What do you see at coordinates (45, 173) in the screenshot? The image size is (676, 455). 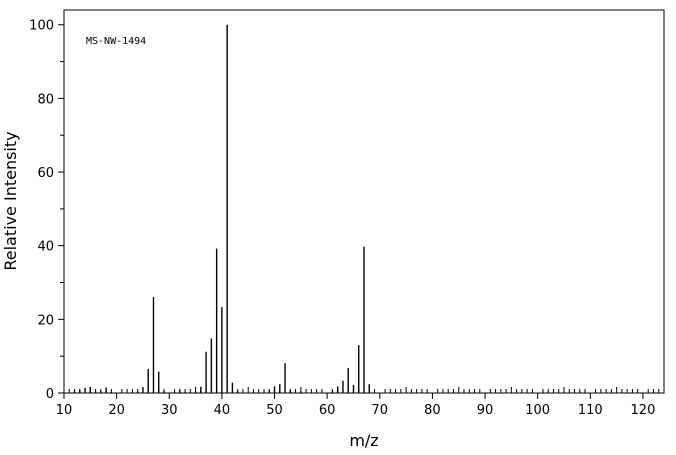 I see `y-tick-label: 60` at bounding box center [45, 173].